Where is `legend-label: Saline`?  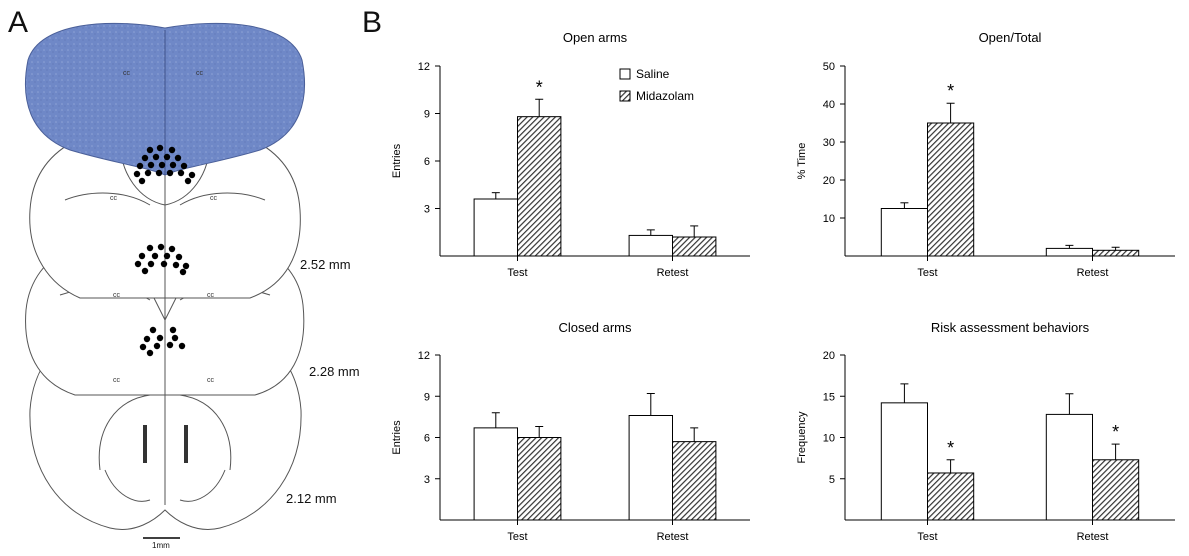 legend-label: Saline is located at coordinates (653, 74).